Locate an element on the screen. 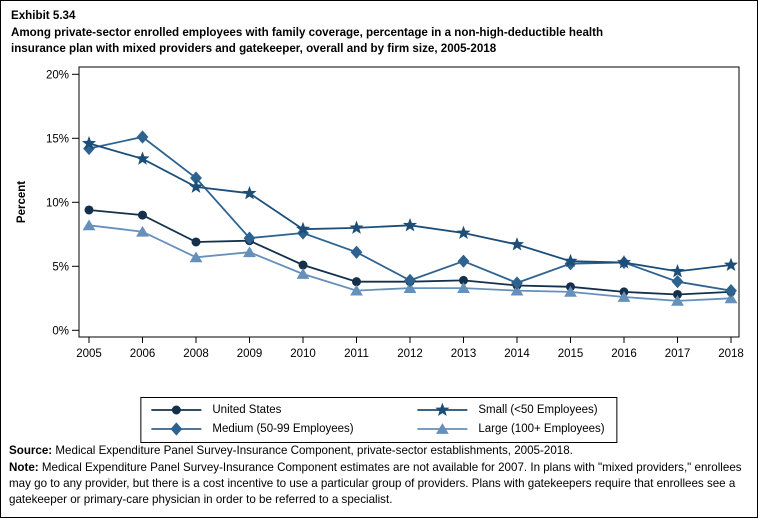 The width and height of the screenshot is (758, 518). y-tick-label: 0% is located at coordinates (60, 331).